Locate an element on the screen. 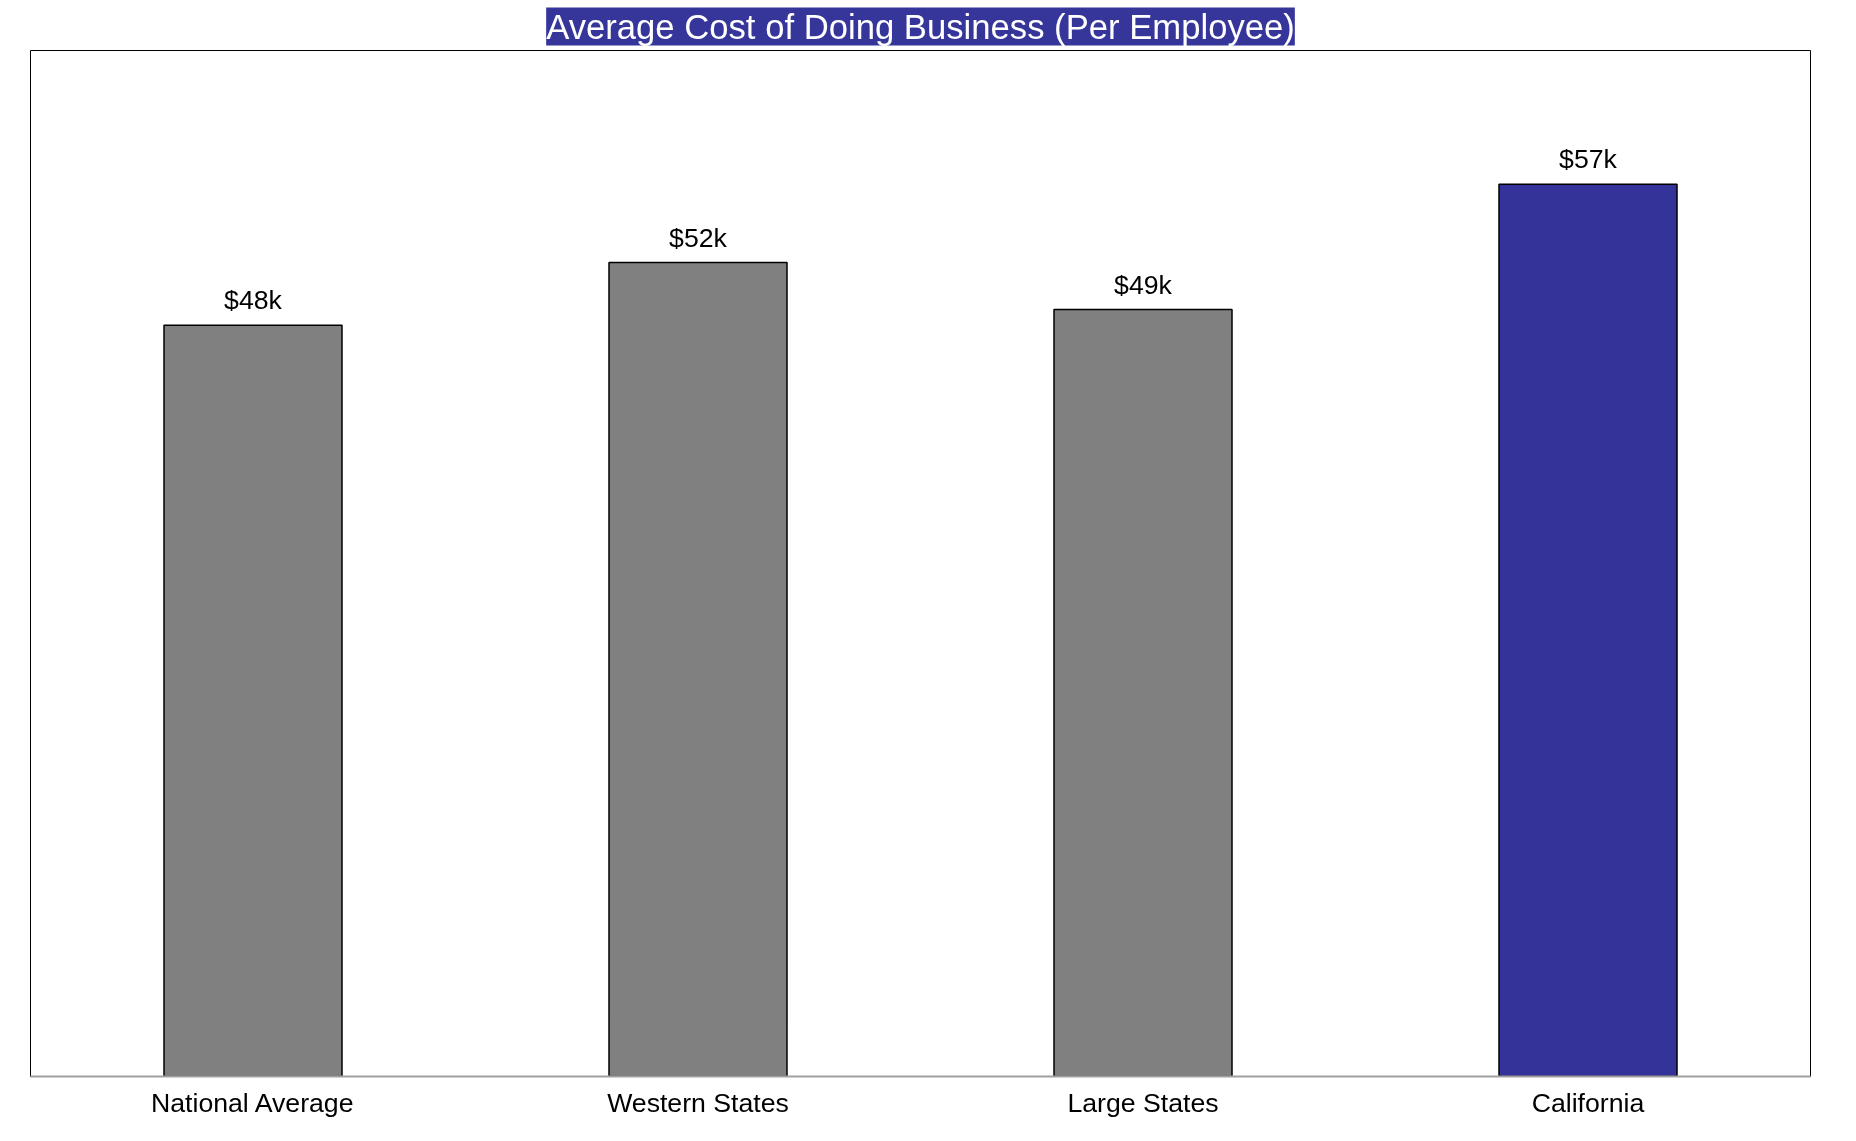 This screenshot has height=1141, width=1856. data-label: $52k is located at coordinates (698, 237).